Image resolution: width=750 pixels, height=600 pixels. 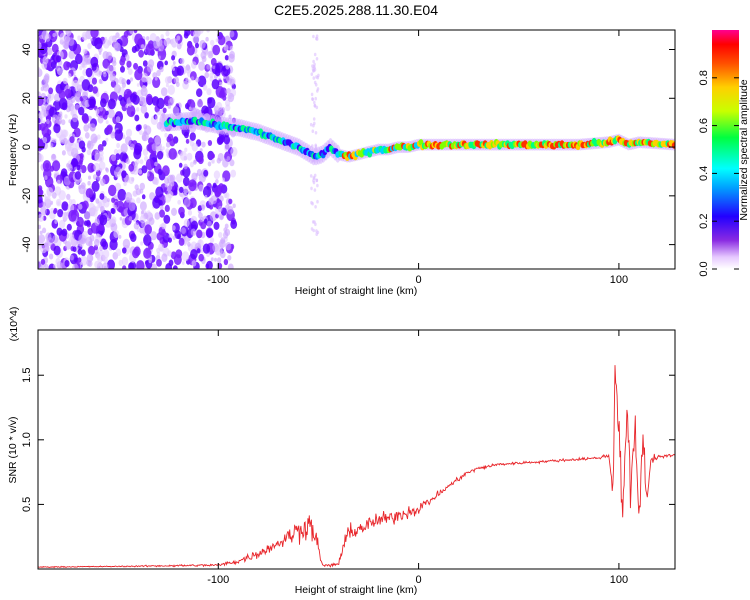 I want to click on spectrogram-ytick-label: -20, so click(x=27, y=196).